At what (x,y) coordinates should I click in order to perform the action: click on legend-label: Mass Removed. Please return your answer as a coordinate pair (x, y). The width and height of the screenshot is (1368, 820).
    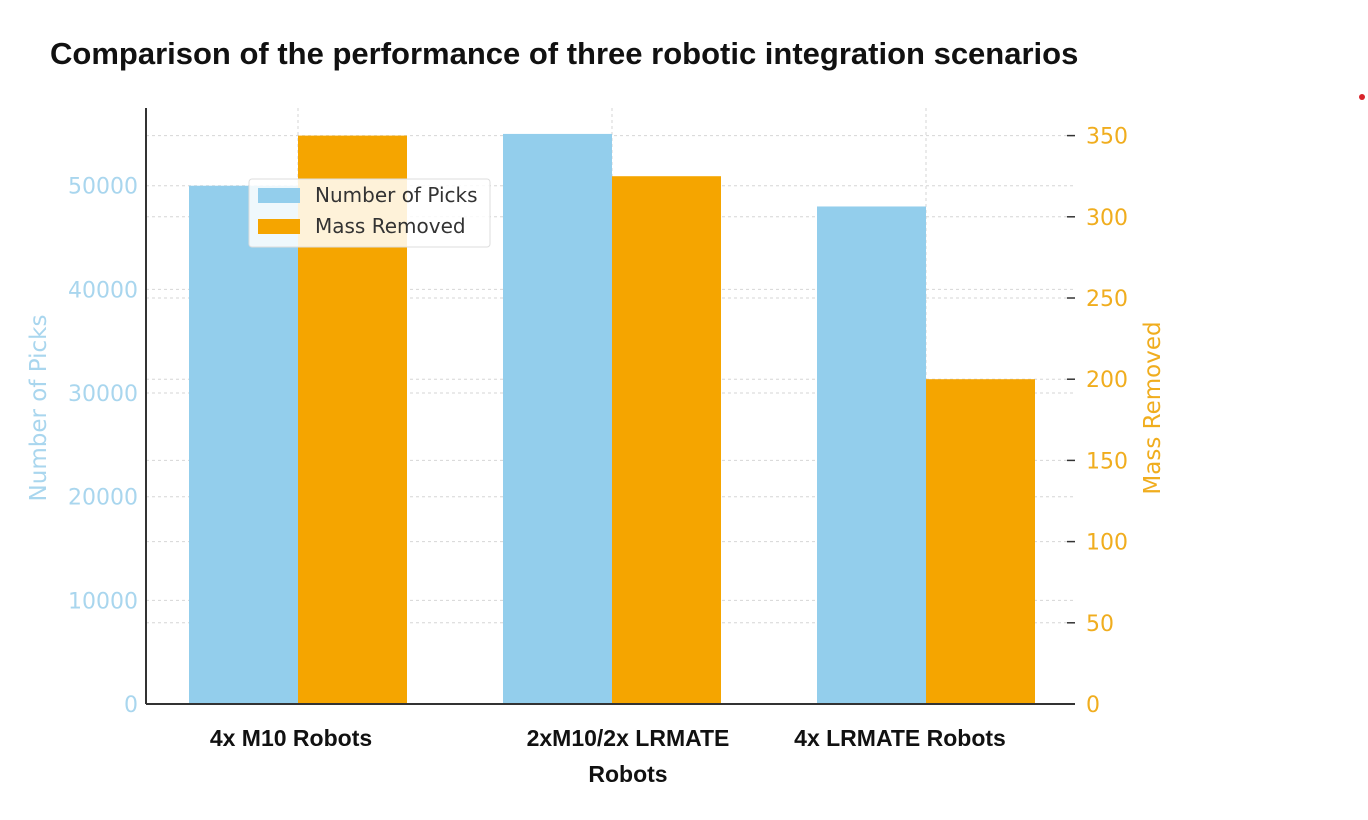
    Looking at the image, I should click on (390, 226).